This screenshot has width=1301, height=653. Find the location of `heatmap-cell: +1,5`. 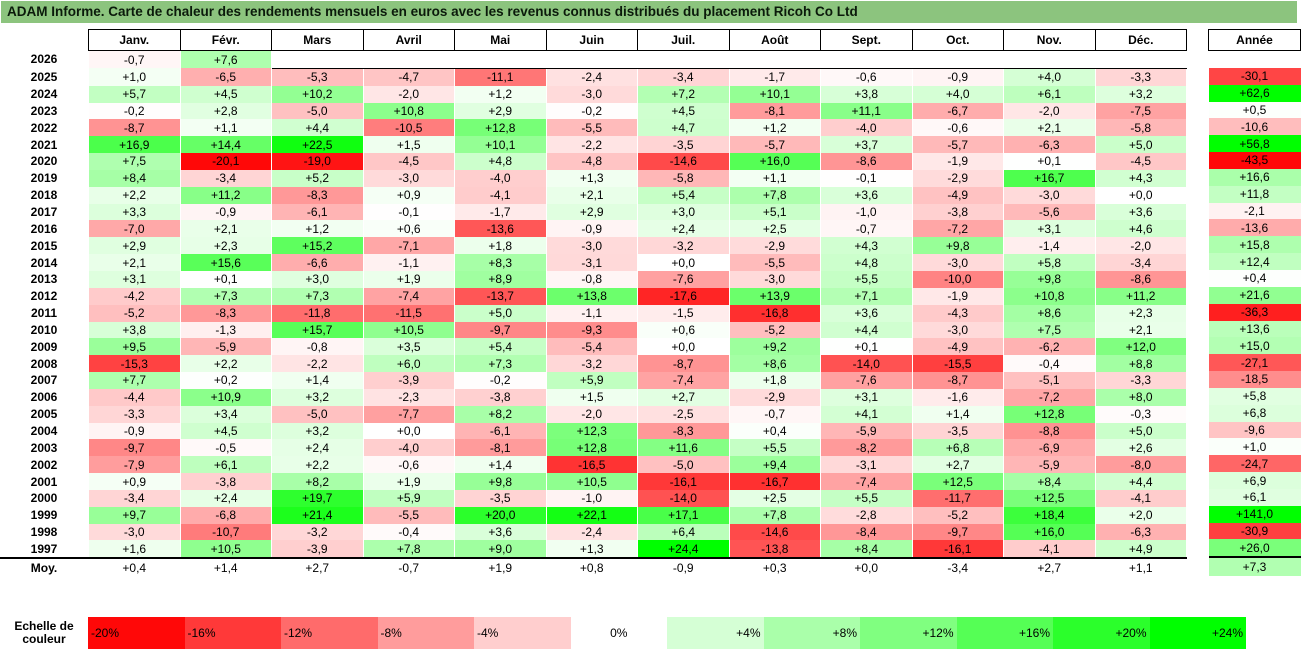

heatmap-cell: +1,5 is located at coordinates (408, 145).